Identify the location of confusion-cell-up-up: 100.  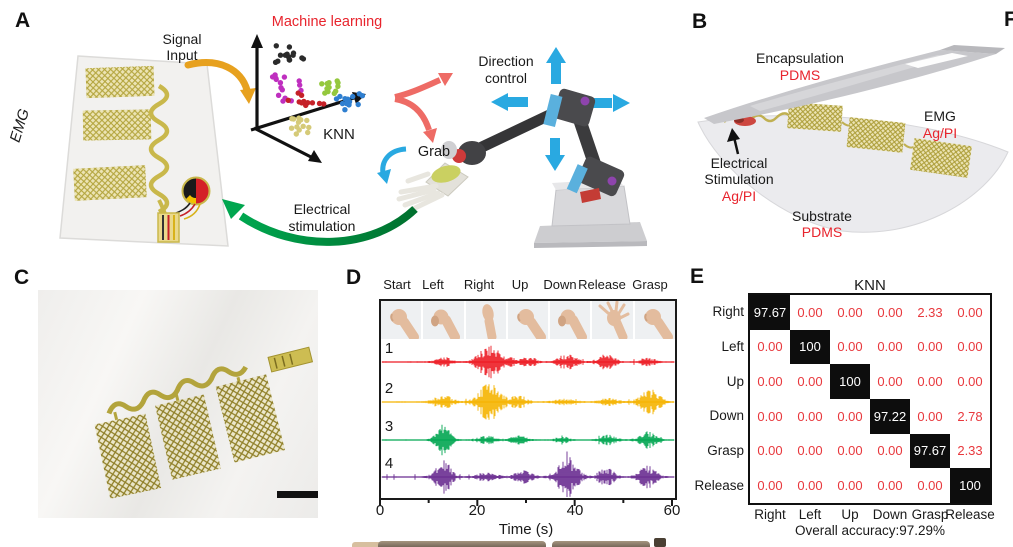
(850, 381).